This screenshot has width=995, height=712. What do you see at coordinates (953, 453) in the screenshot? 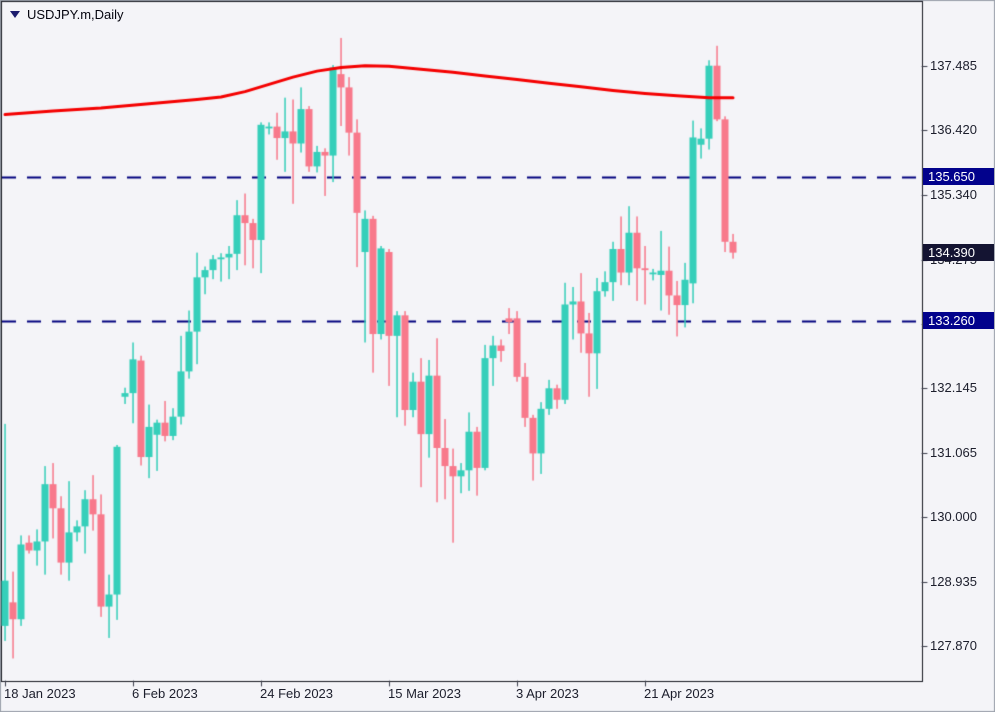
I see `y-axis-price-label: 131.065` at bounding box center [953, 453].